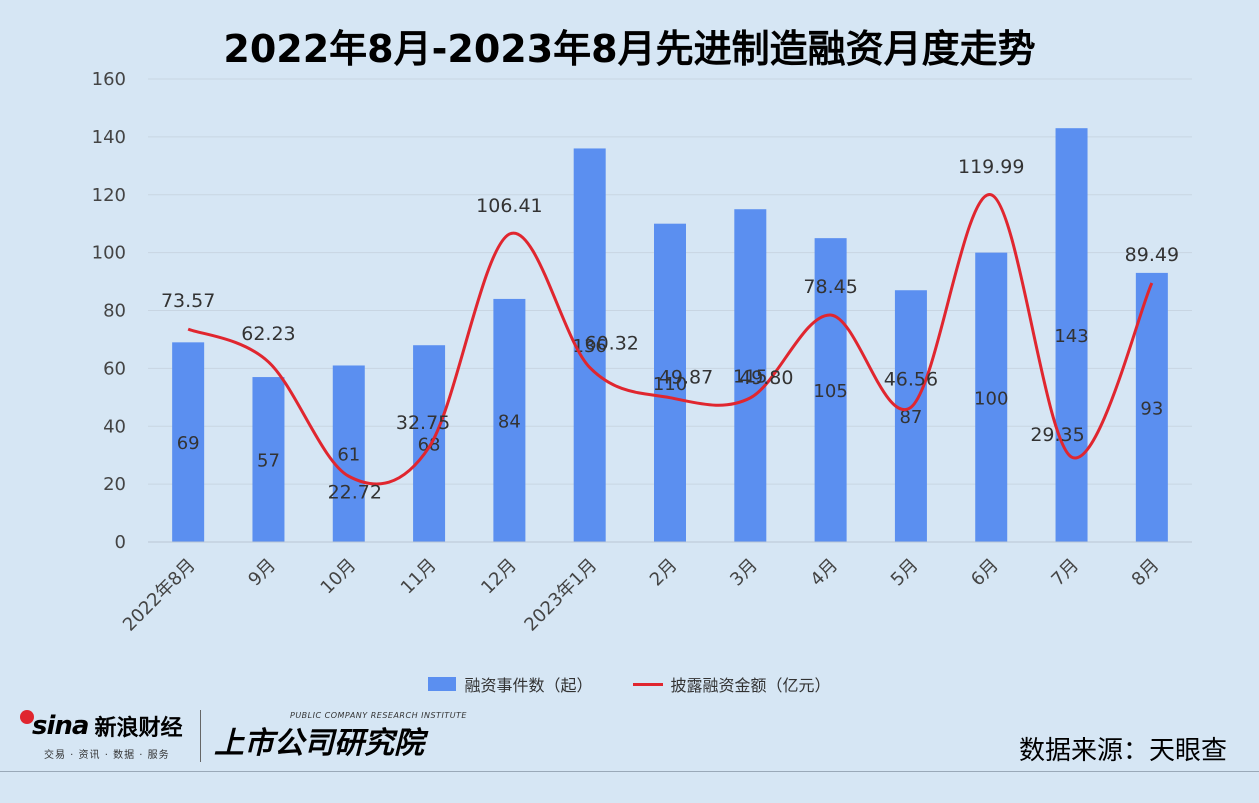  Describe the element at coordinates (985, 573) in the screenshot. I see `x-tick-label: 6月` at that location.